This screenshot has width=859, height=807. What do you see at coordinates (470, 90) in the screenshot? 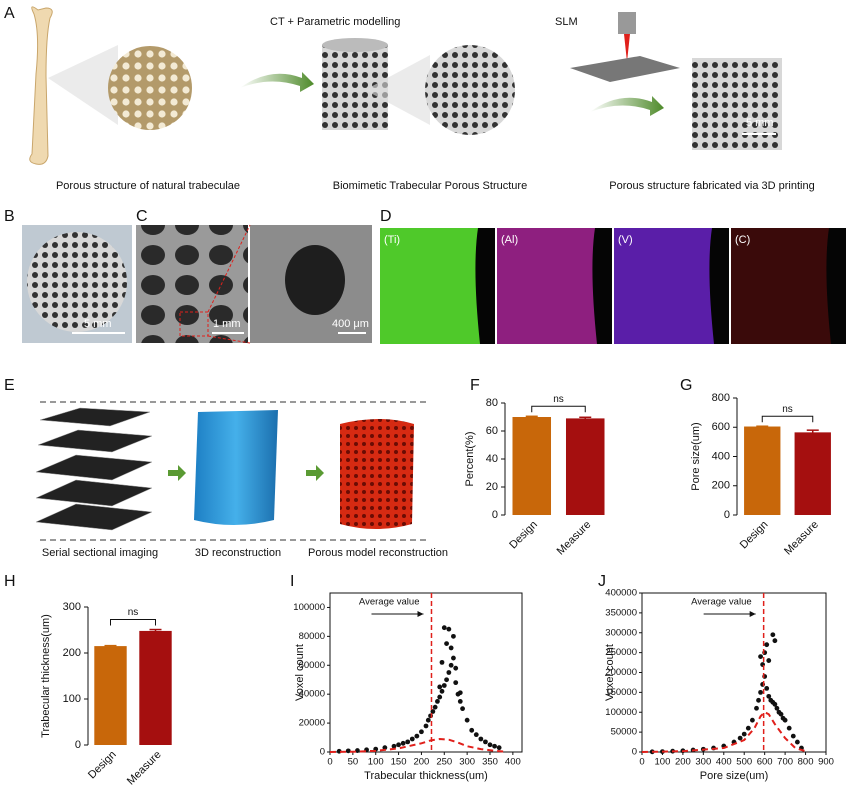
I see `model-section` at bounding box center [470, 90].